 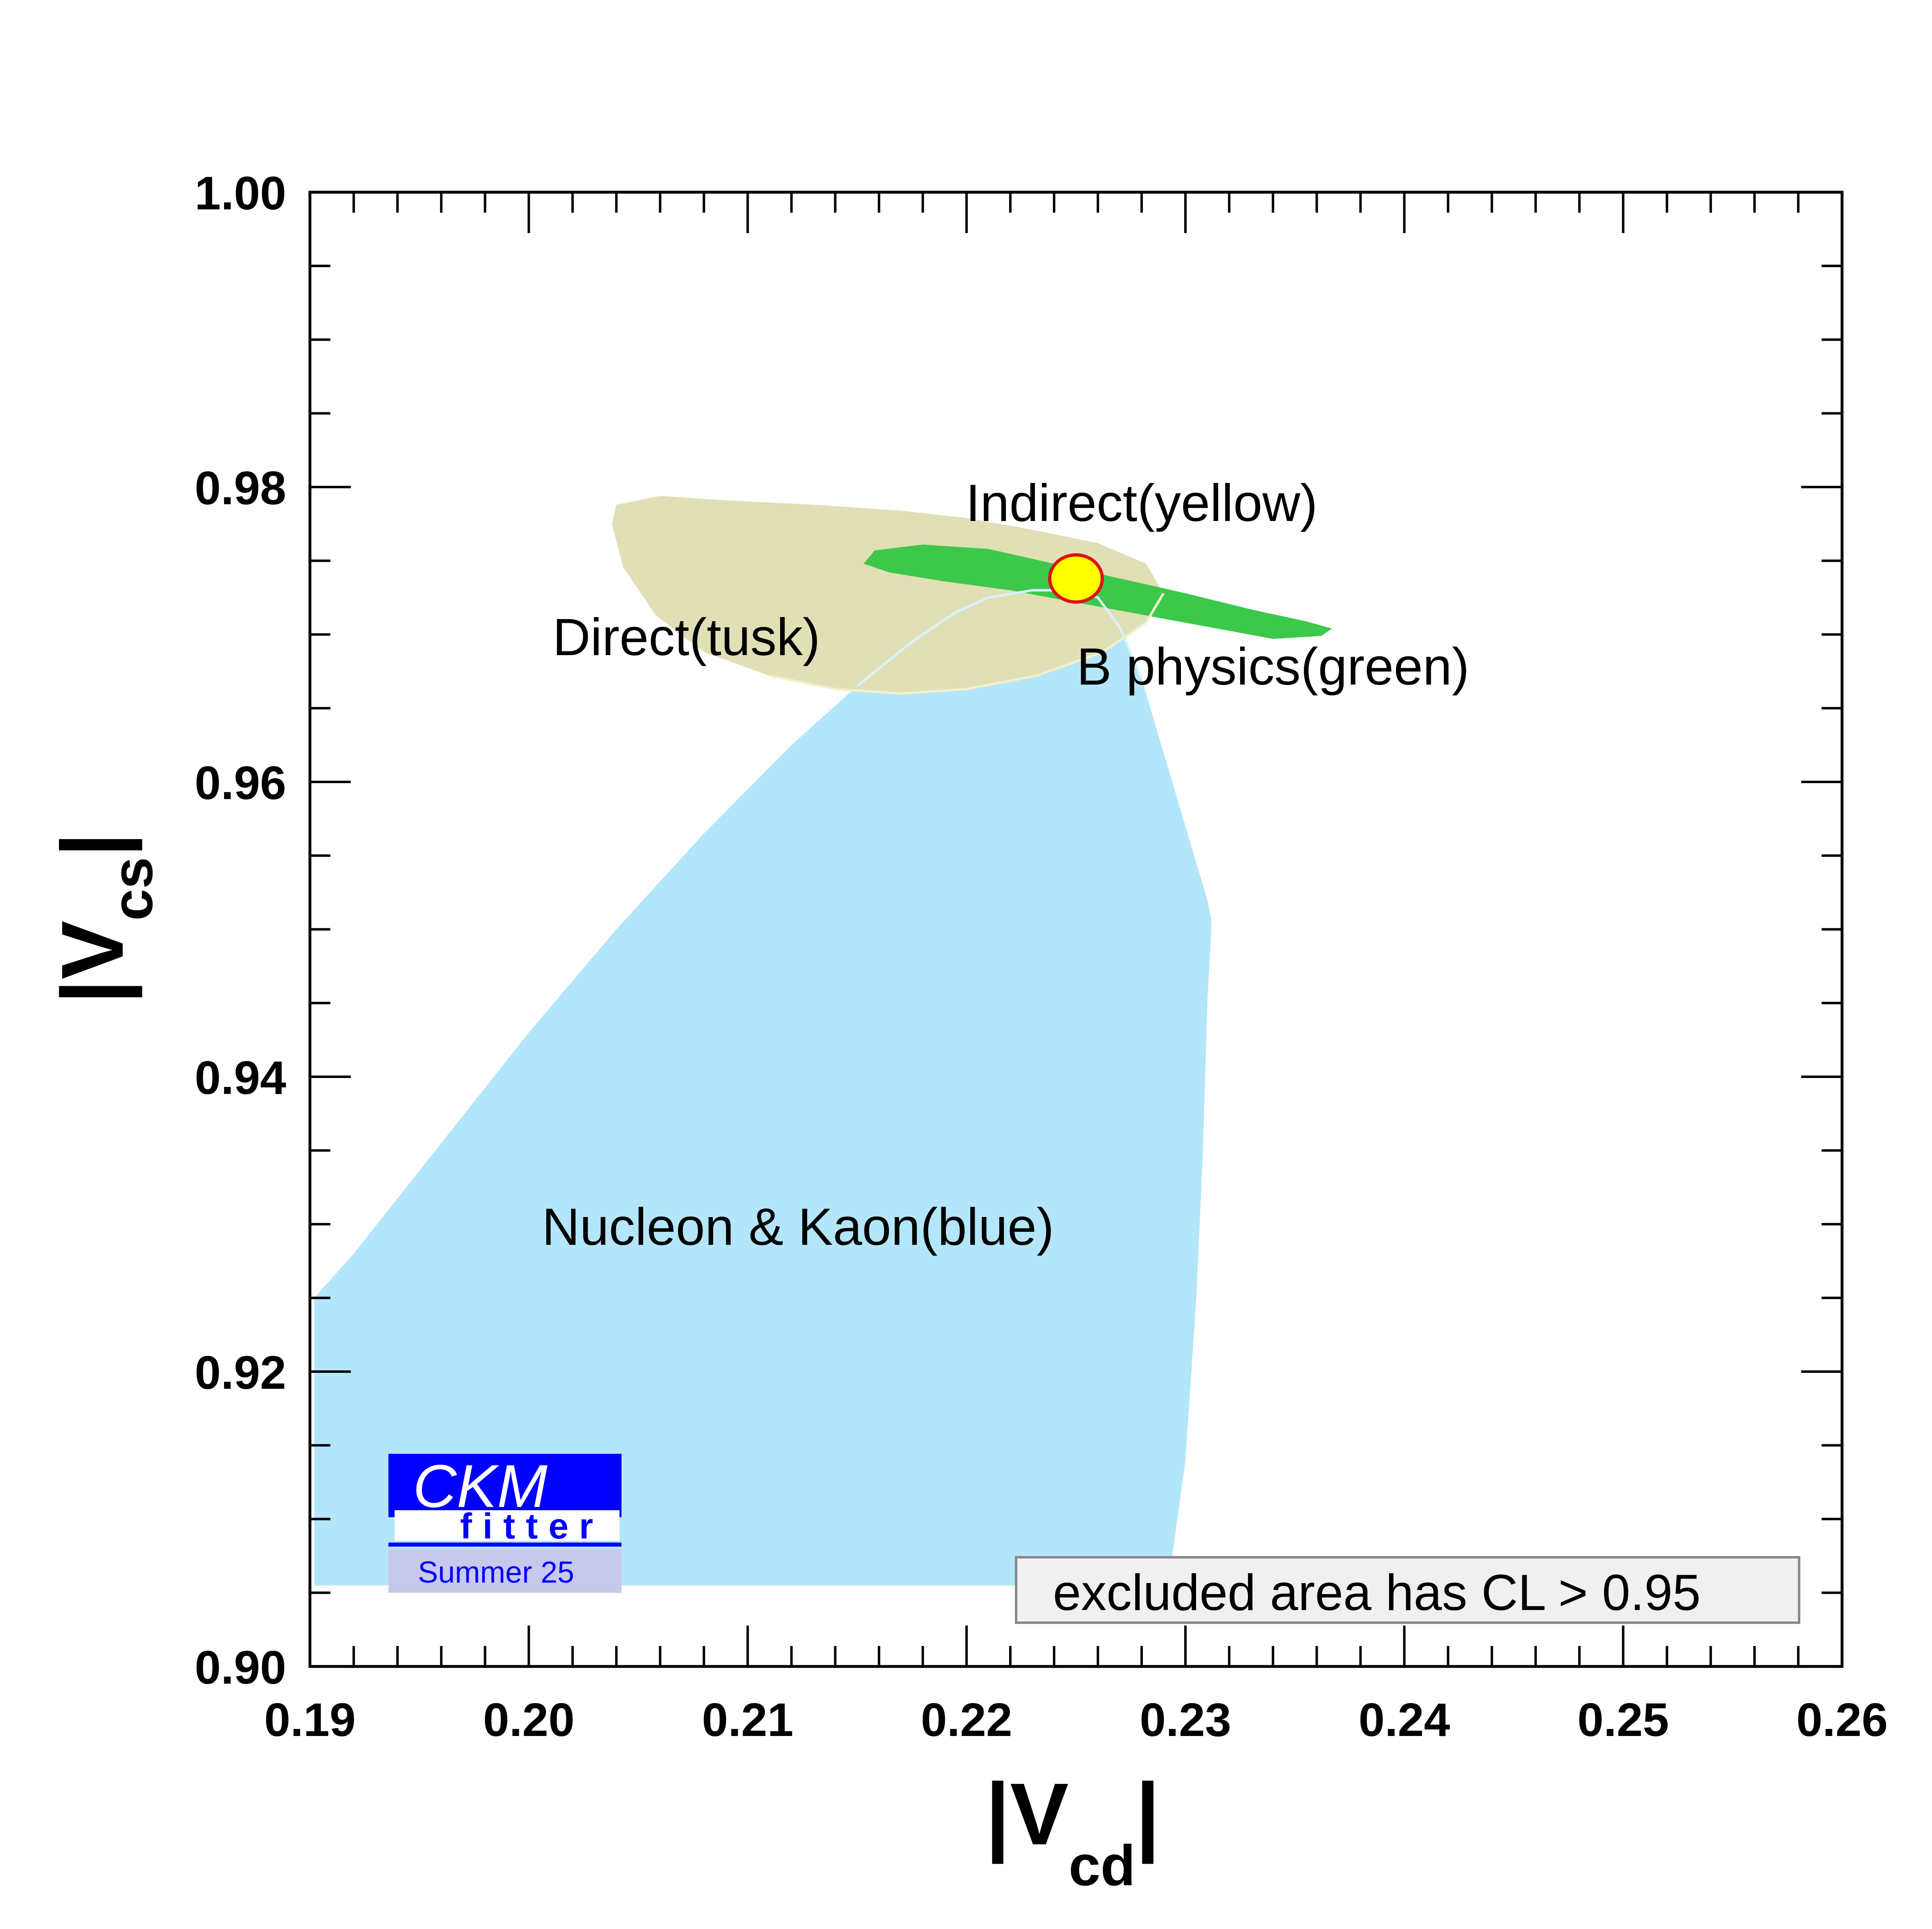 I want to click on annotation-direct-tusk: Direct(tusk), so click(x=686, y=638).